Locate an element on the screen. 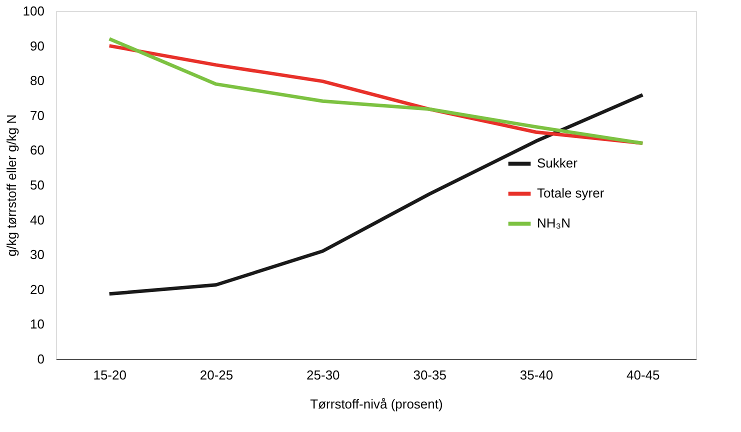 The image size is (741, 432). x-axis-title: Tørrstoff-nivå (prosent) is located at coordinates (376, 404).